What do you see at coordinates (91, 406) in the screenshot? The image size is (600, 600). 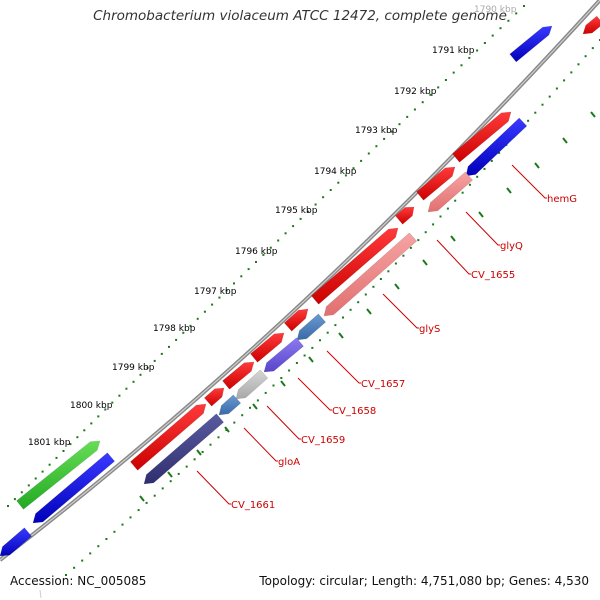 I see `ruler-label: 1800 kbp` at bounding box center [91, 406].